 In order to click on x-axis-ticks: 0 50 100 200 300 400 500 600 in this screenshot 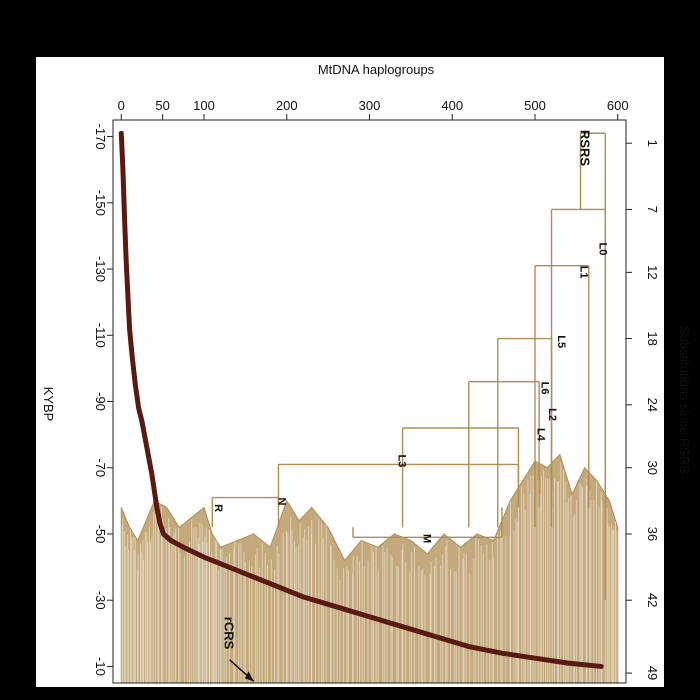, I will do `click(373, 109)`.